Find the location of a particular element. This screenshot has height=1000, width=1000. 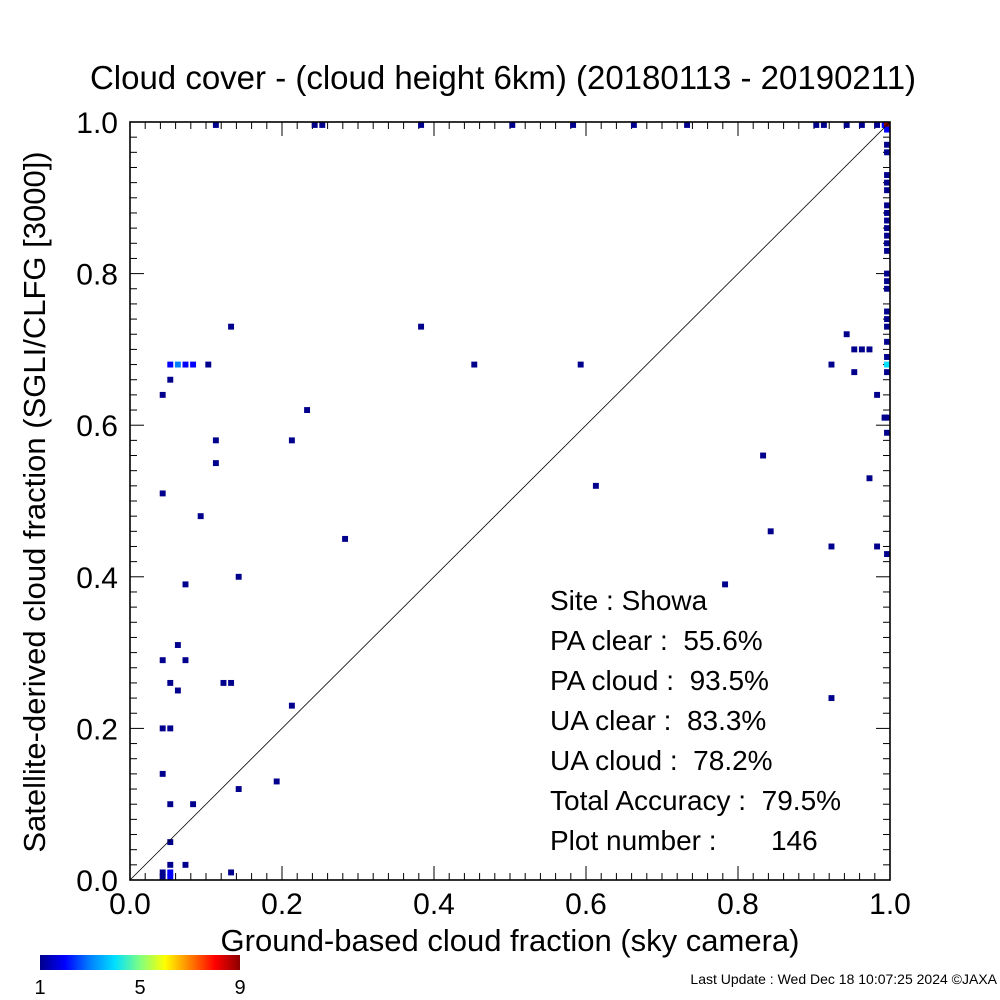

colorbar-labels: 1 5 9 is located at coordinates (139, 988).